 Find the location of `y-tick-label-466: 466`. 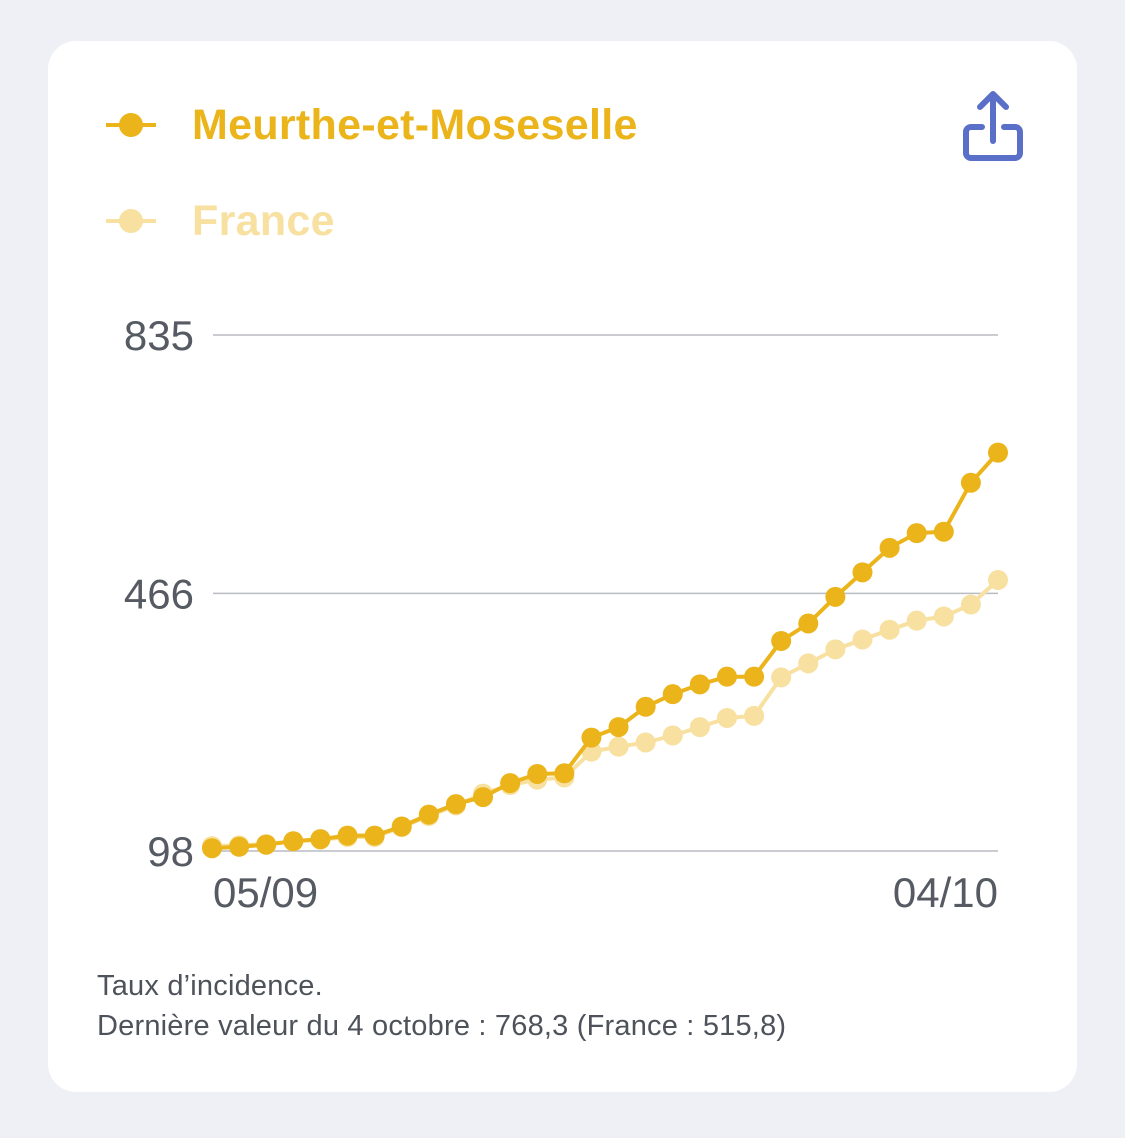

y-tick-label-466: 466 is located at coordinates (159, 593).